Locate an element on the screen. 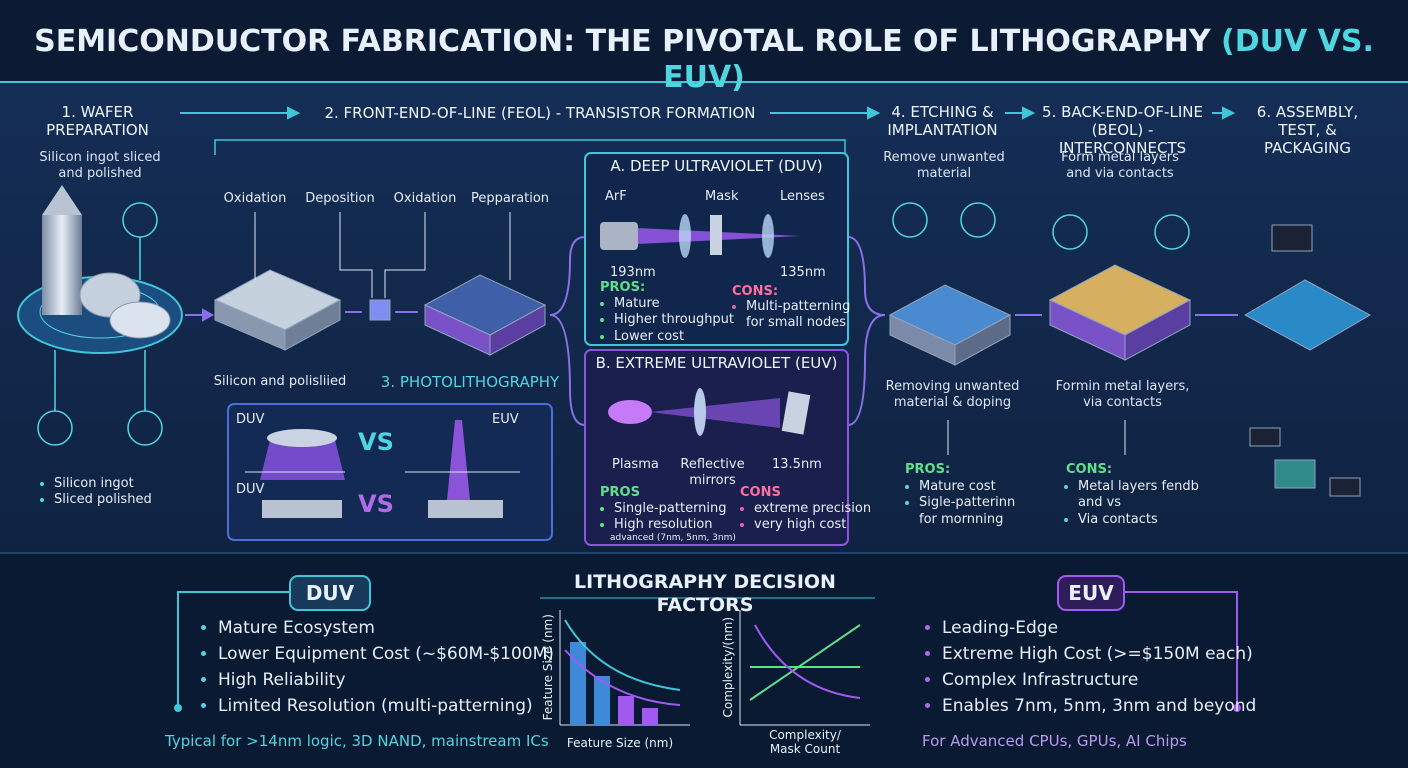 This screenshot has width=1408, height=768. bullet: Complex Infrastructure is located at coordinates (1099, 680).